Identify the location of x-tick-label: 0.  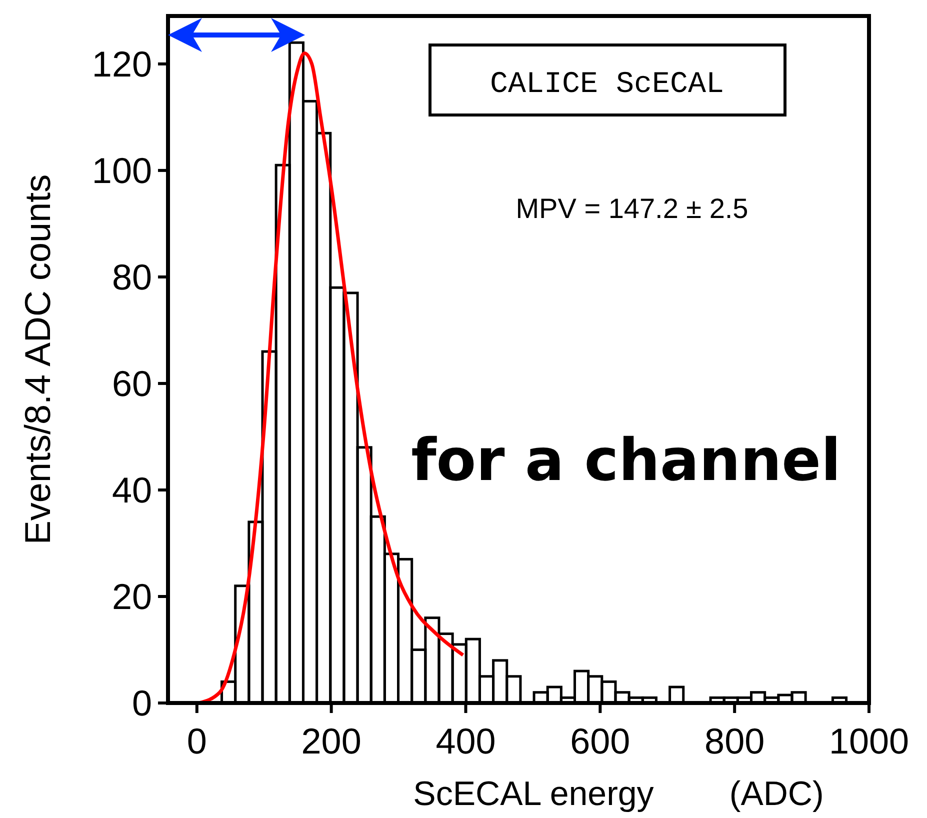
(196, 741).